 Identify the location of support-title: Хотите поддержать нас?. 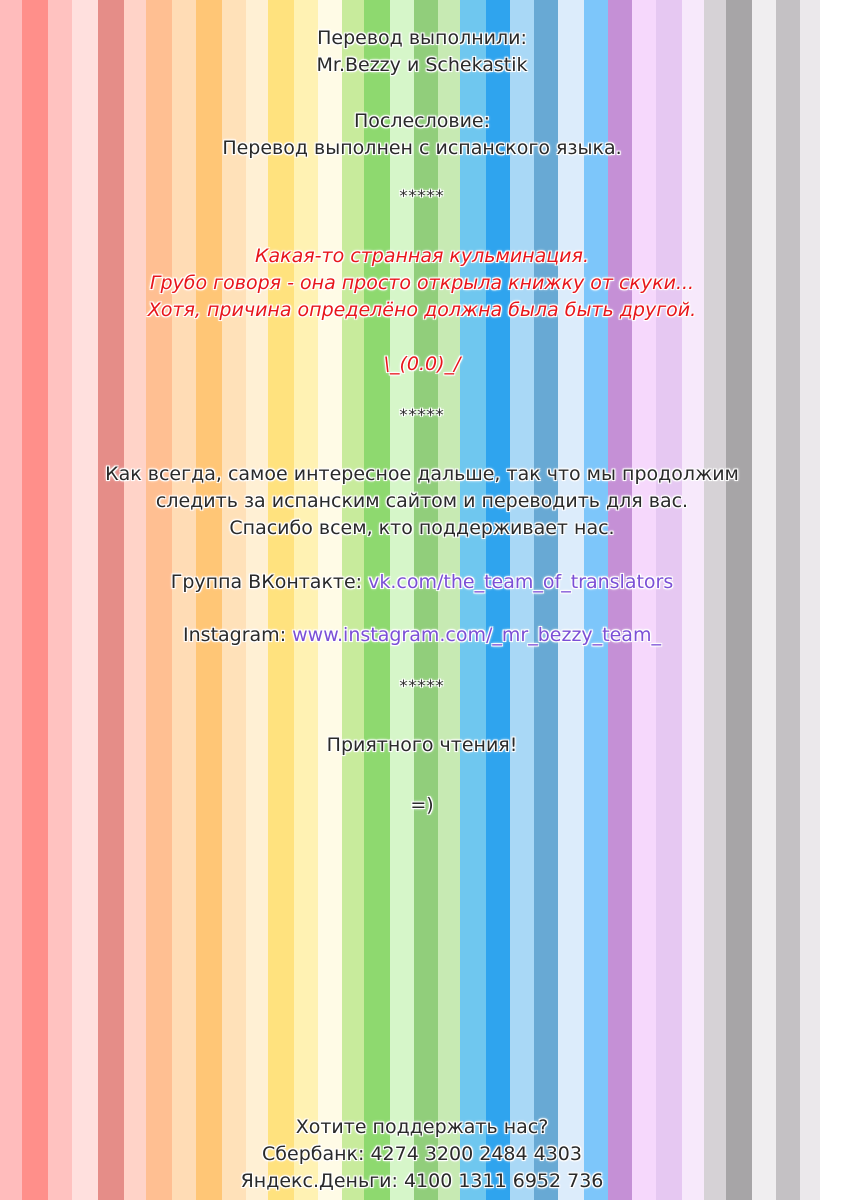
(422, 1127).